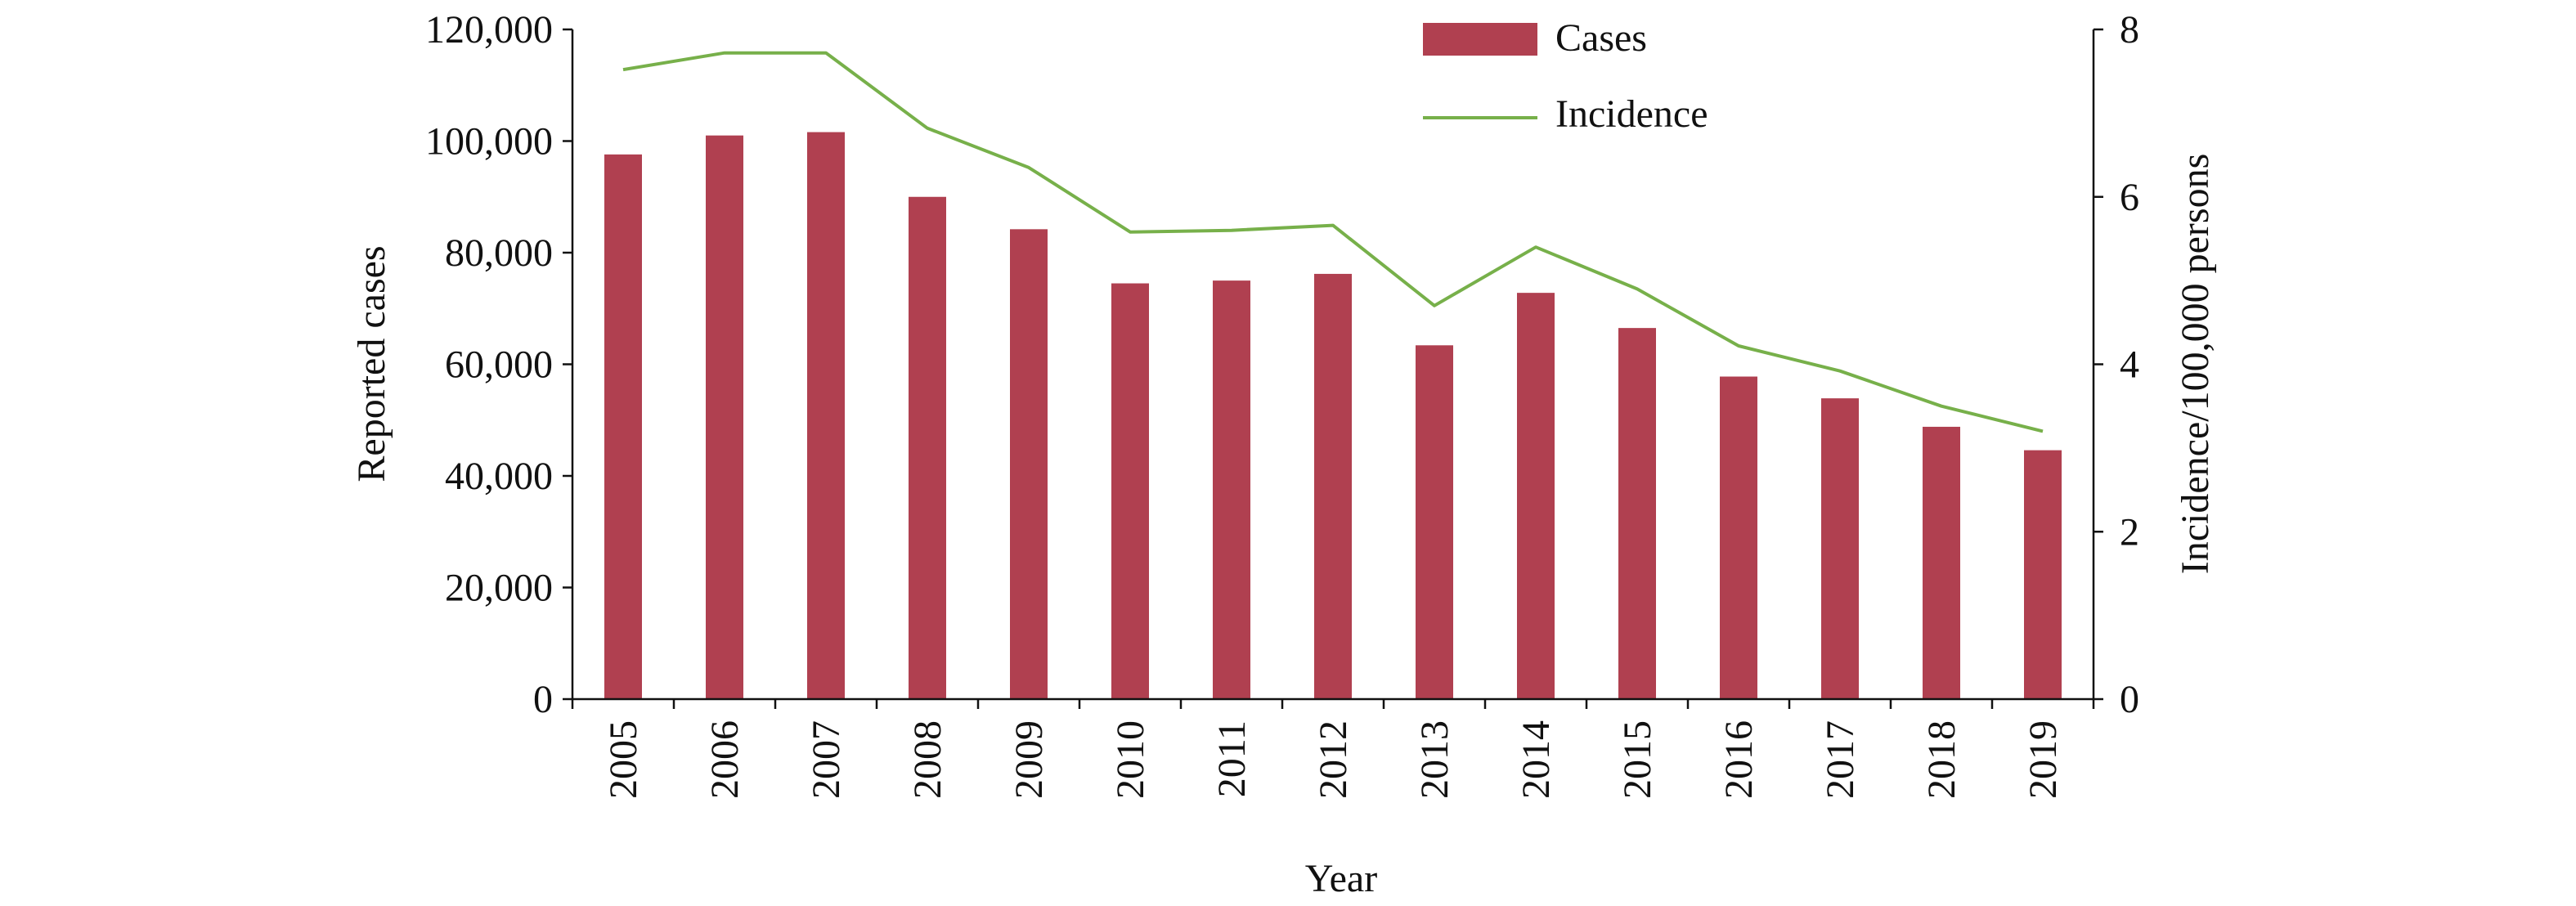 The height and width of the screenshot is (906, 2576). What do you see at coordinates (1480, 39) in the screenshot?
I see `legend-swatch-cases` at bounding box center [1480, 39].